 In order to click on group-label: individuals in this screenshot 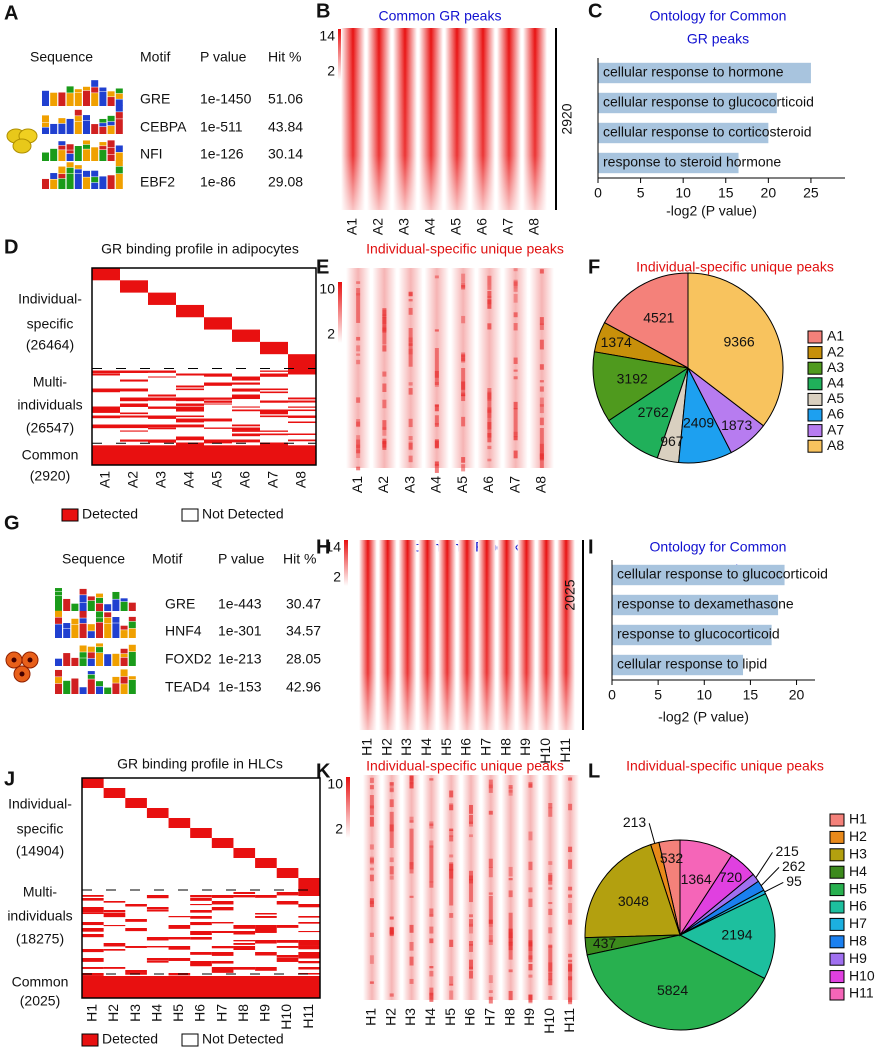, I will do `click(49, 405)`.